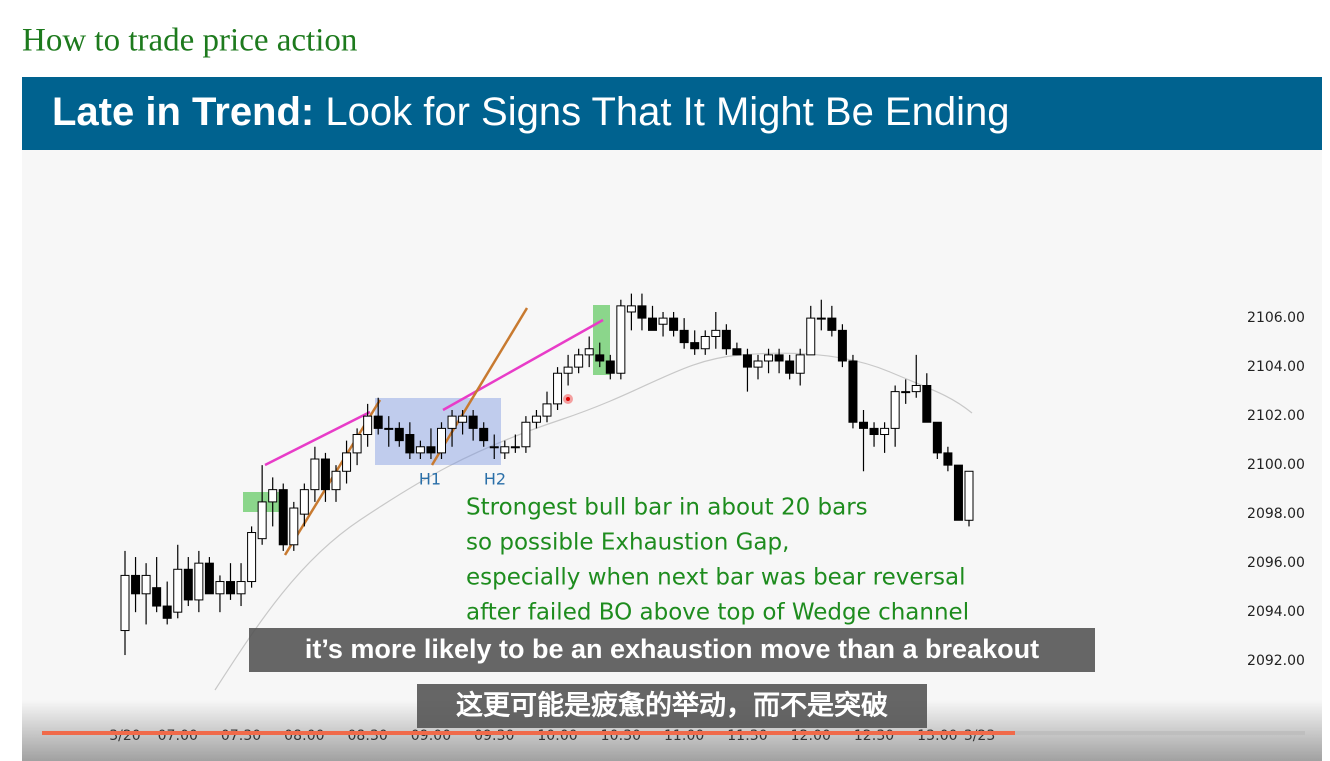 This screenshot has width=1330, height=761. I want to click on x-tick-label: 3/20, so click(124, 736).